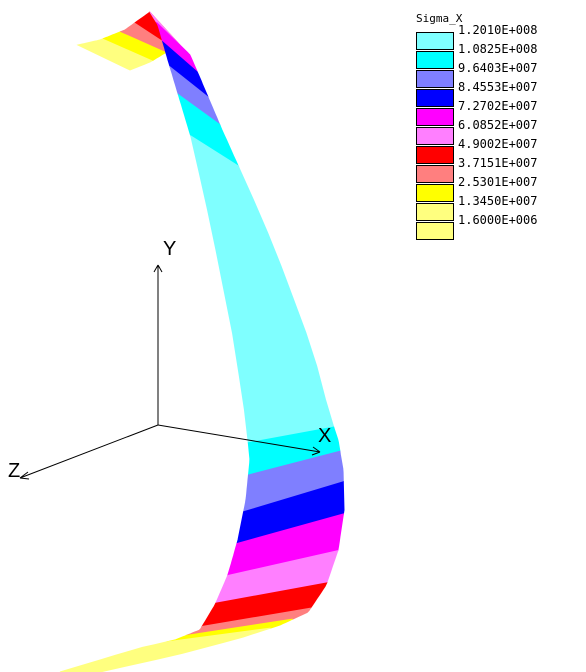  Describe the element at coordinates (498, 106) in the screenshot. I see `legend-label: 7.2702E+007` at that location.